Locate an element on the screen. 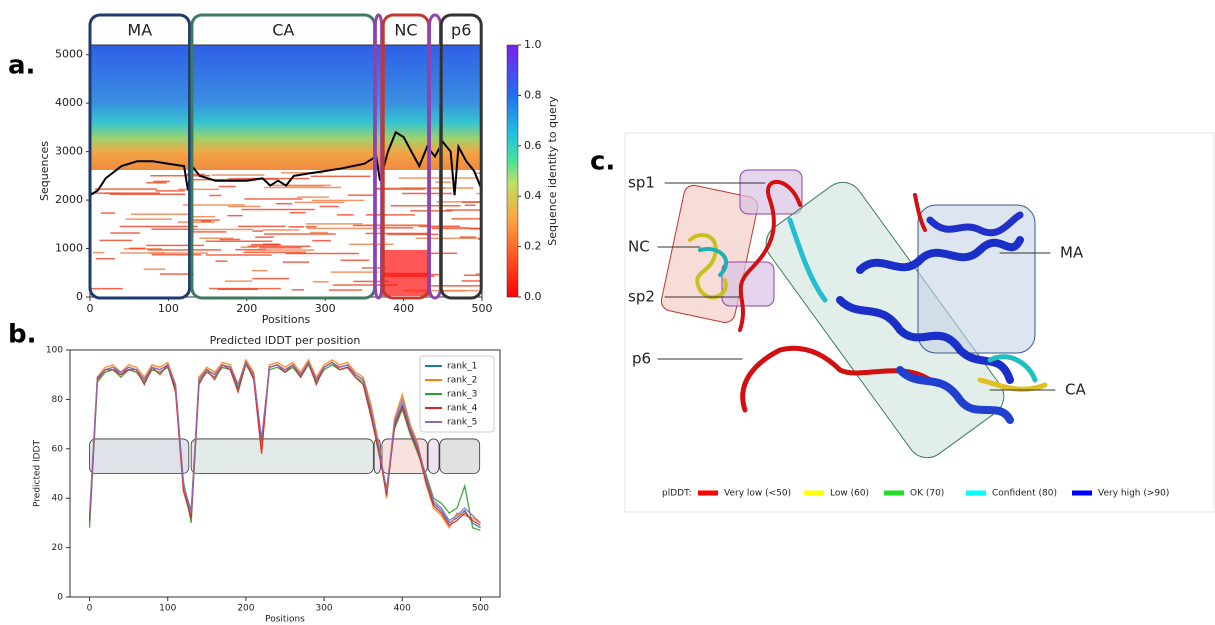  x-axis-label: Positions is located at coordinates (286, 319).